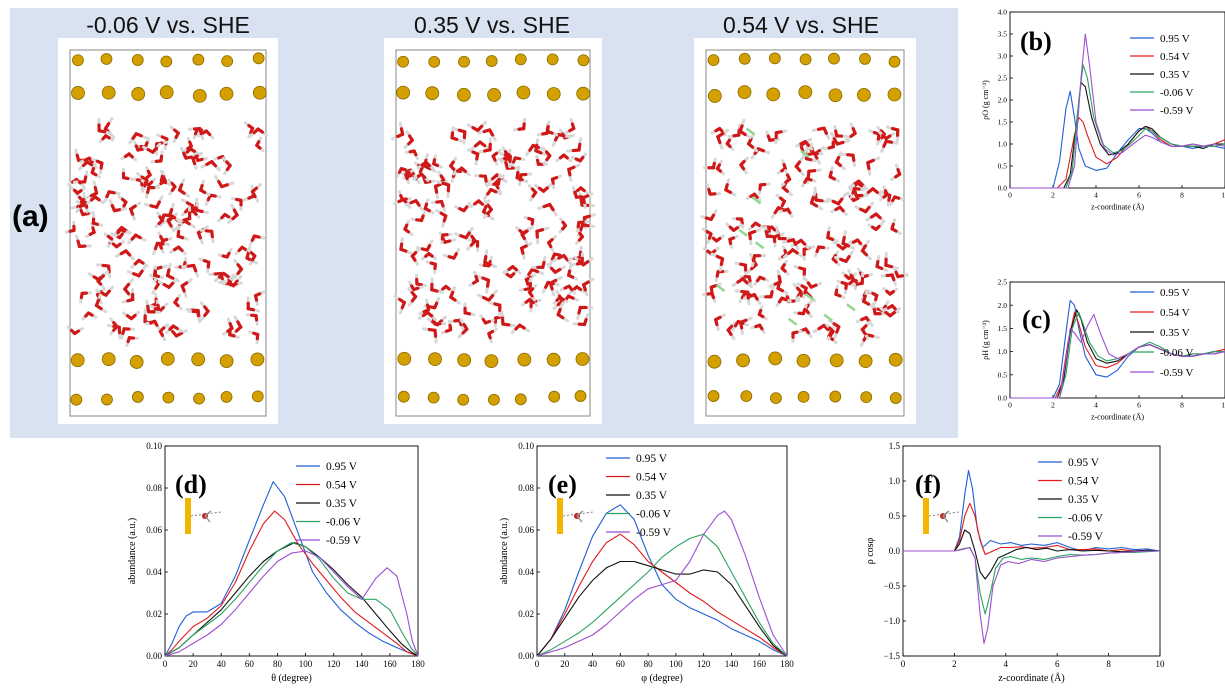  I want to click on y-axis-label: ρO (g cm⁻³), so click(985, 100).